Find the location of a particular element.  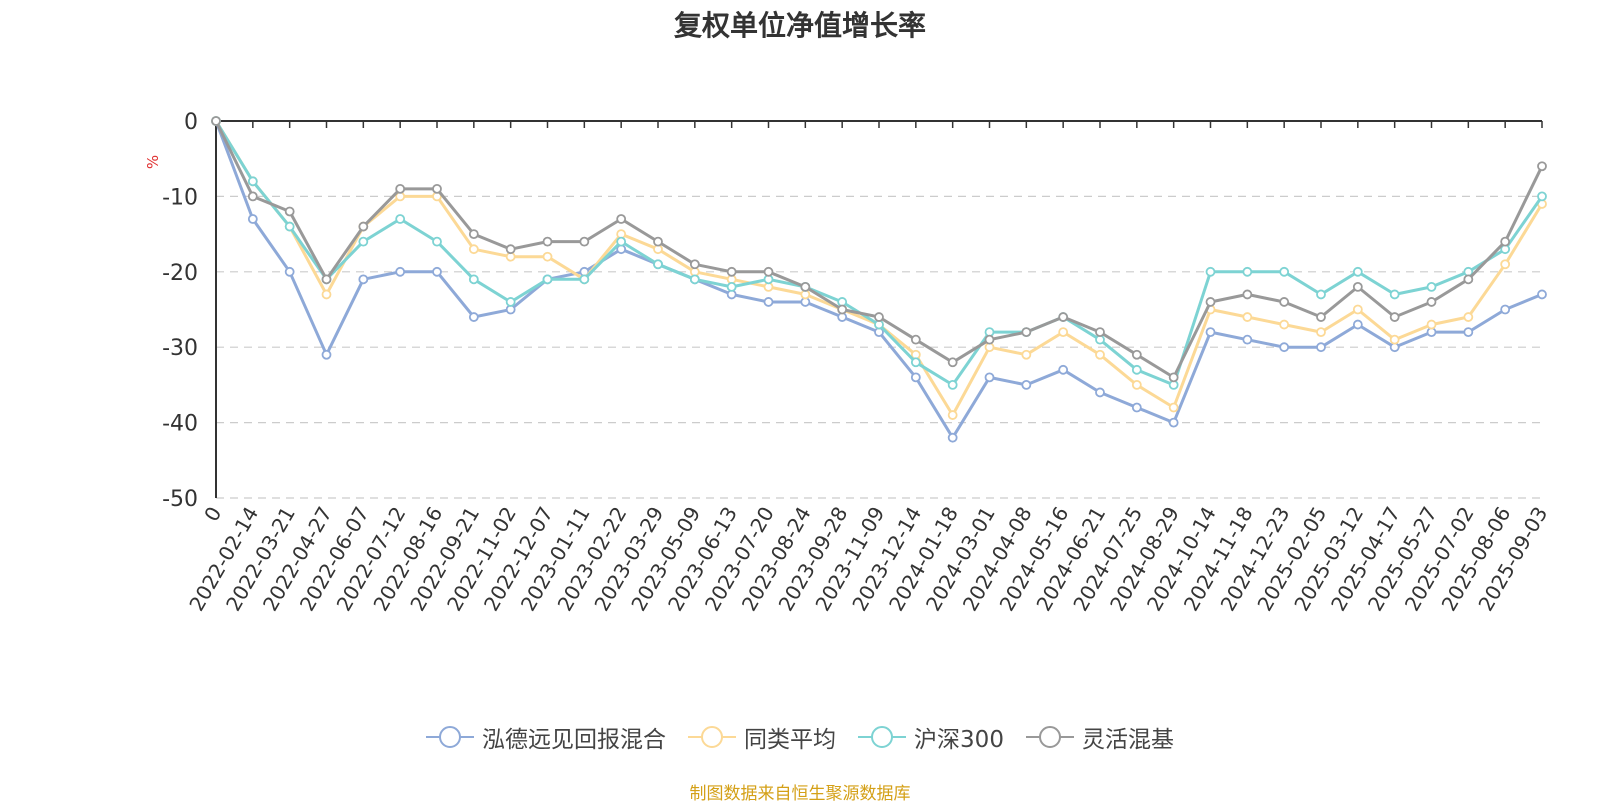

legend-label: 同类平均 is located at coordinates (790, 740).